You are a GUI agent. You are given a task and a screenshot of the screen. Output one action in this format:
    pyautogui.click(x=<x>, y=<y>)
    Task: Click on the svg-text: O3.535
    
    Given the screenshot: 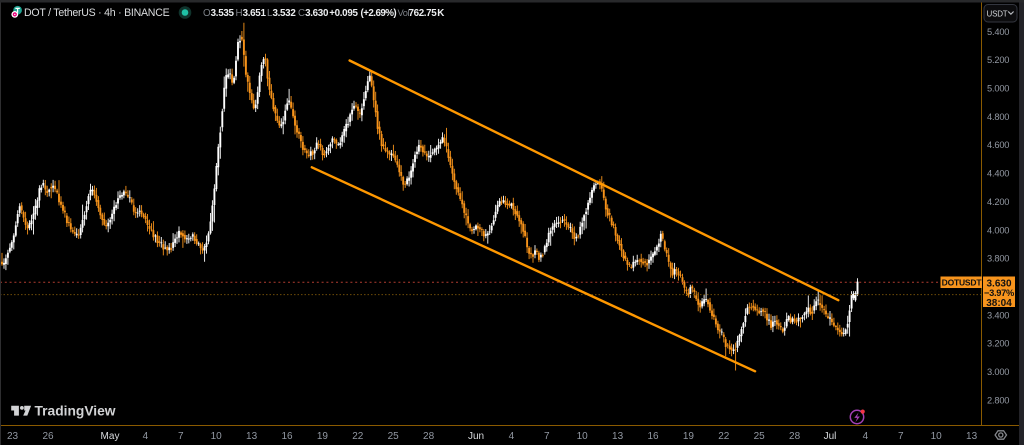 What is the action you would take?
    pyautogui.click(x=218, y=13)
    